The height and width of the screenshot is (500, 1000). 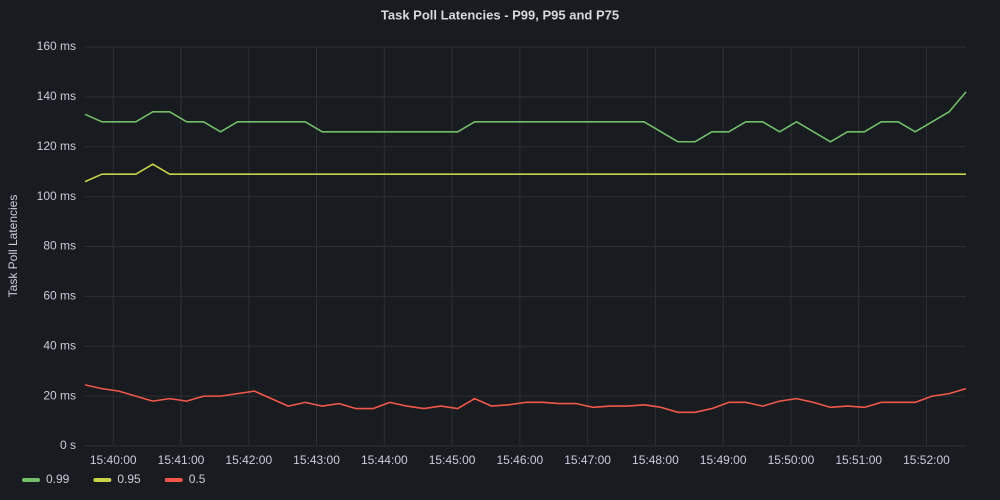 What do you see at coordinates (181, 460) in the screenshot?
I see `x-tick-label: 15:41:00` at bounding box center [181, 460].